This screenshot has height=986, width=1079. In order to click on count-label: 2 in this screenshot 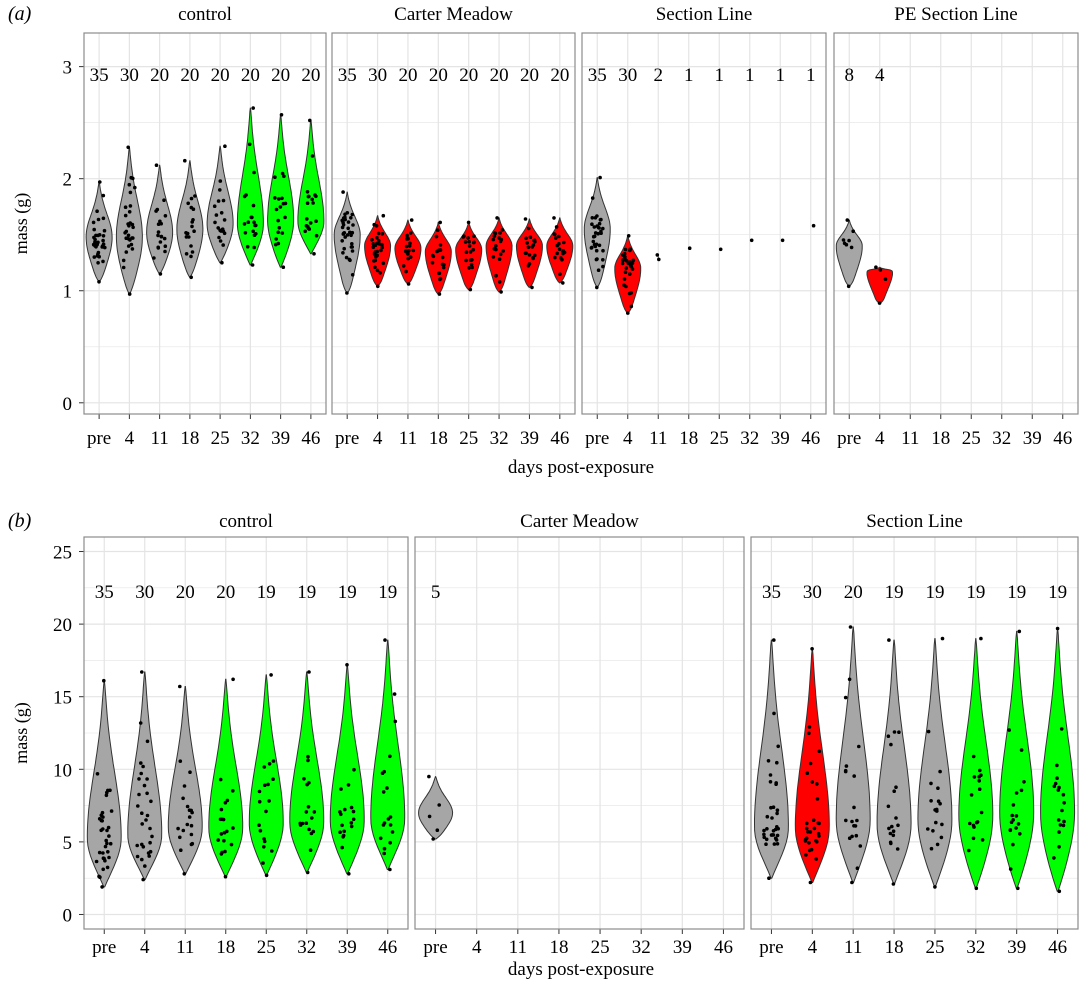, I will do `click(659, 75)`.